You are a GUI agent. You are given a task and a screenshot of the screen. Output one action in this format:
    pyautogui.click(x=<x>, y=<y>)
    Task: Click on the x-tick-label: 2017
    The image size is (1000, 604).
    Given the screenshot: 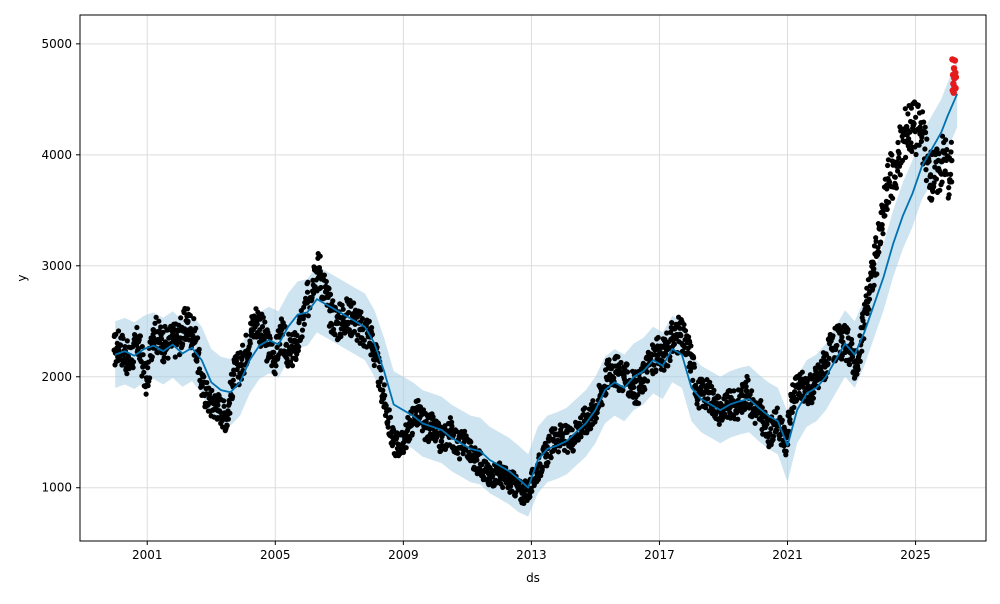 What is the action you would take?
    pyautogui.click(x=659, y=555)
    